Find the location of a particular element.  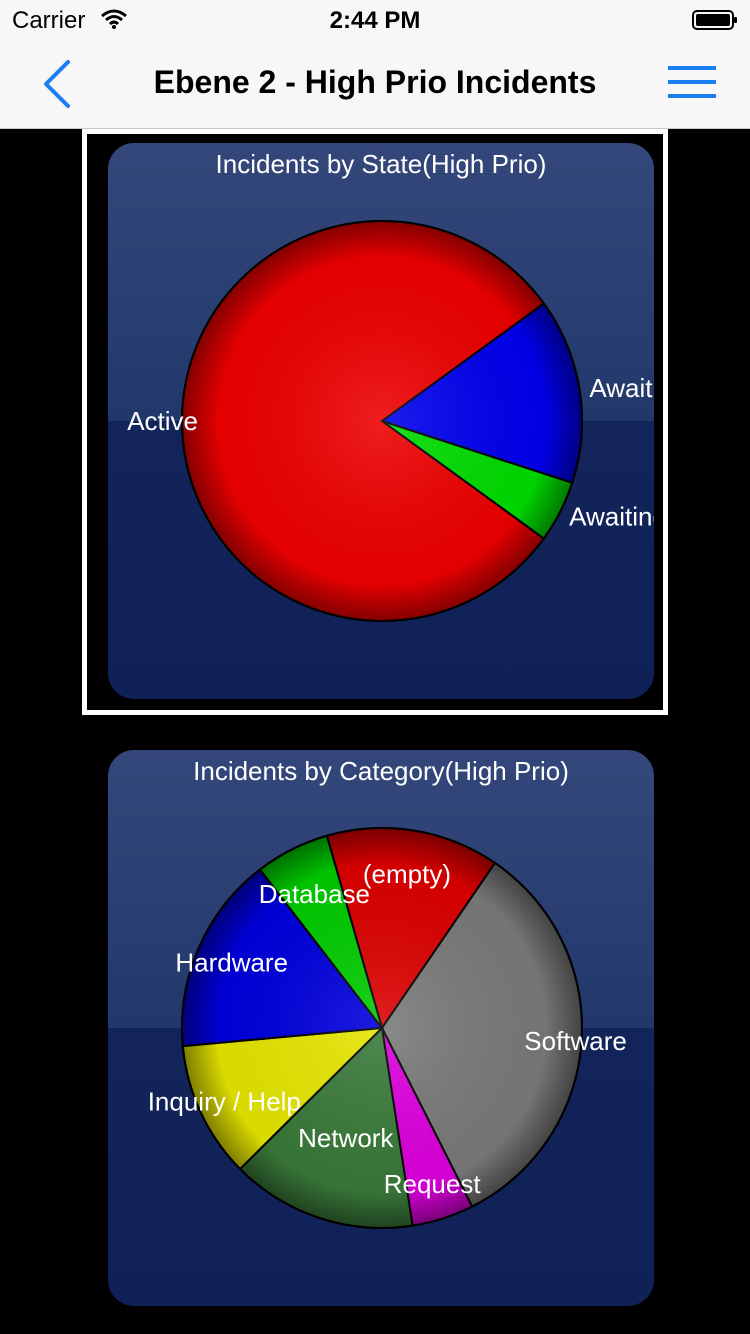

status-bar: Carrier 2:44 PM is located at coordinates (375, 20).